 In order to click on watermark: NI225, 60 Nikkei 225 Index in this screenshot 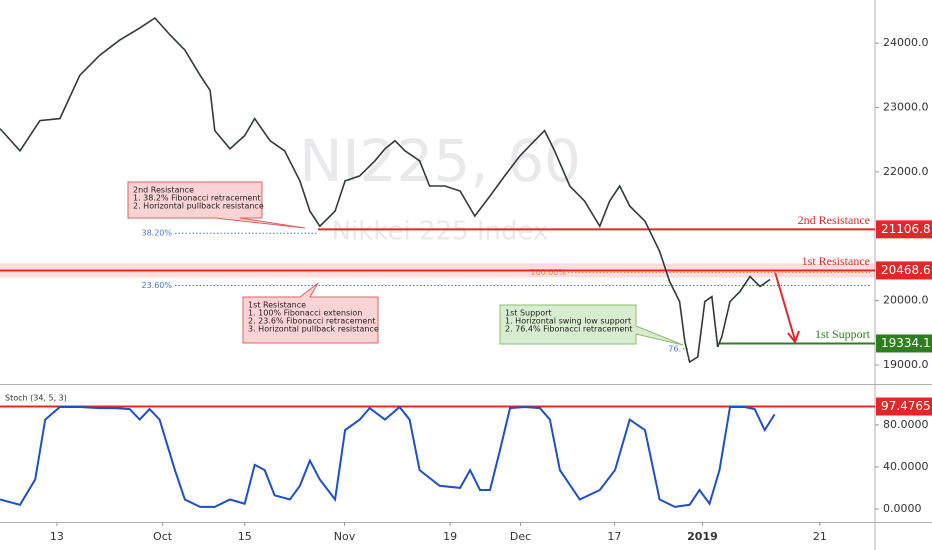, I will do `click(440, 186)`.